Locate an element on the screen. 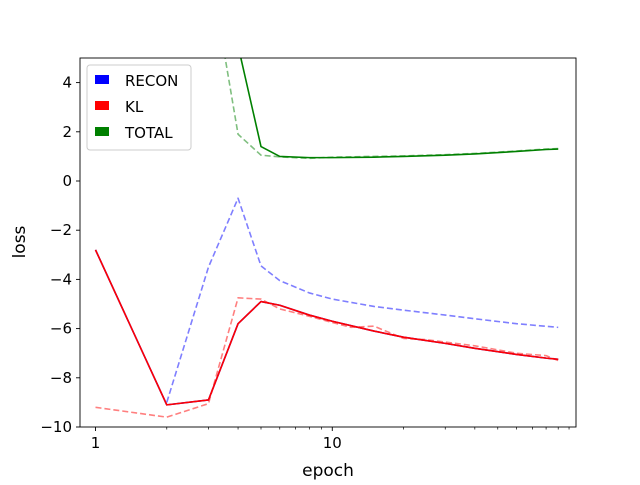  legend-swatch-total is located at coordinates (102, 131).